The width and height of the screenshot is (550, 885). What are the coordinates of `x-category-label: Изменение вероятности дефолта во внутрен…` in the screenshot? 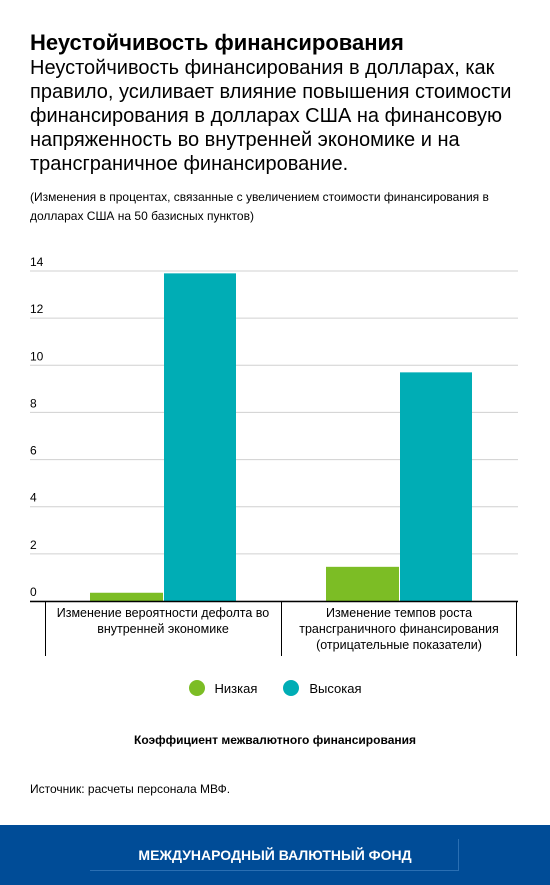 It's located at (163, 621).